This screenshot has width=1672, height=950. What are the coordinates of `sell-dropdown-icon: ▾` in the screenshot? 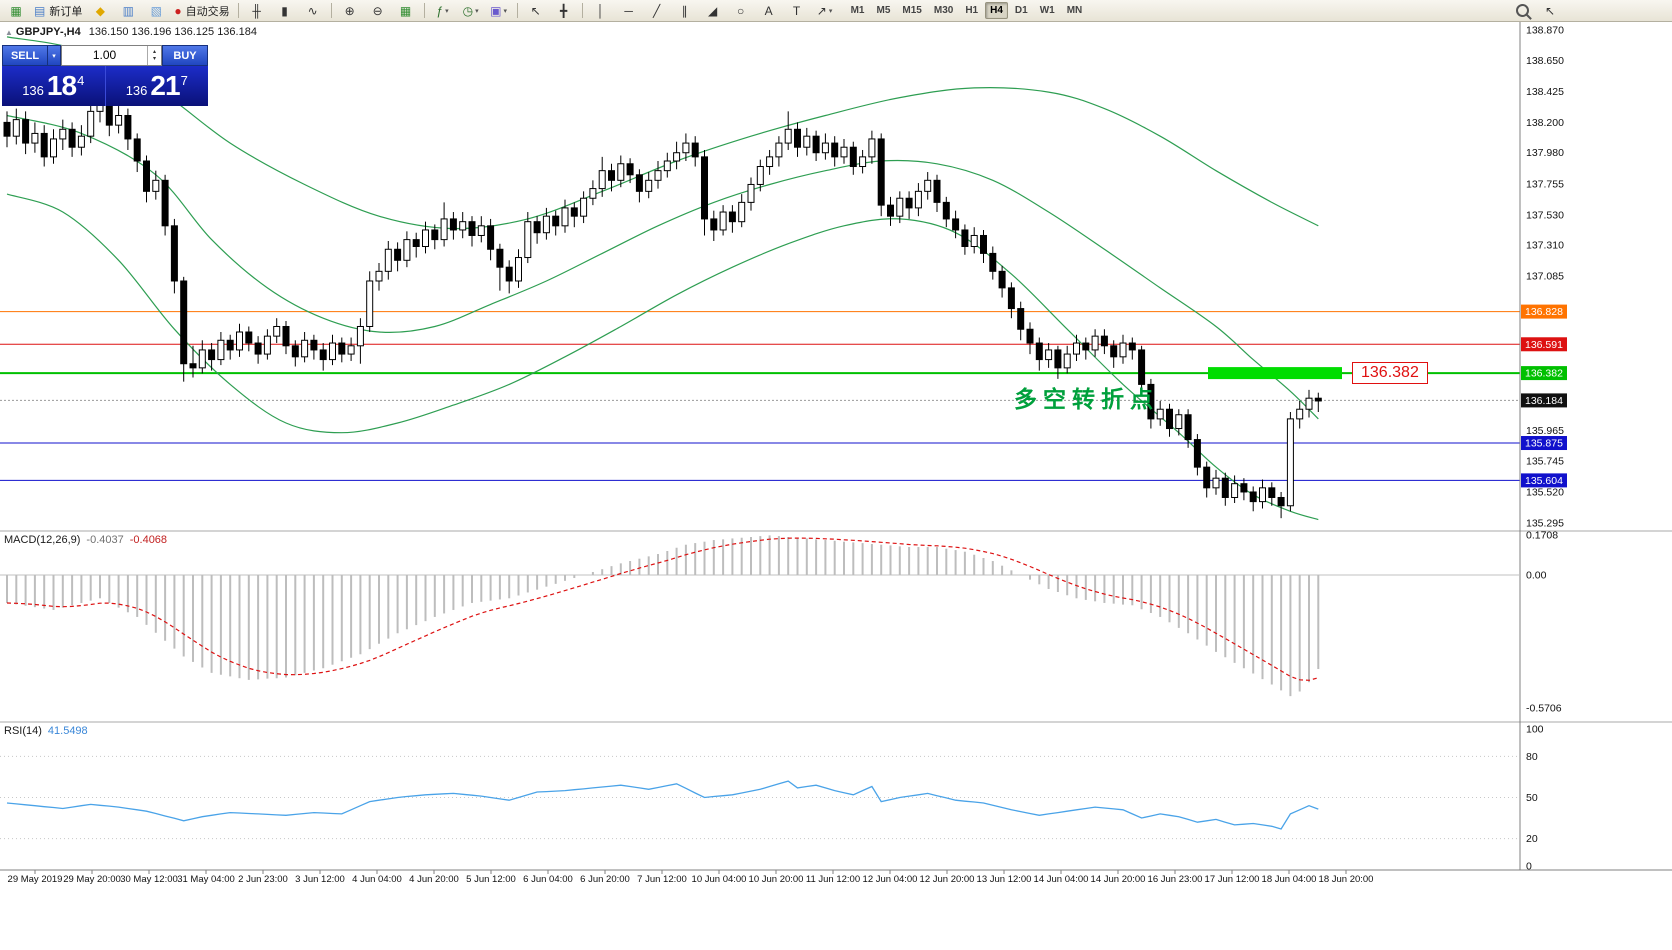 It's located at (54, 55).